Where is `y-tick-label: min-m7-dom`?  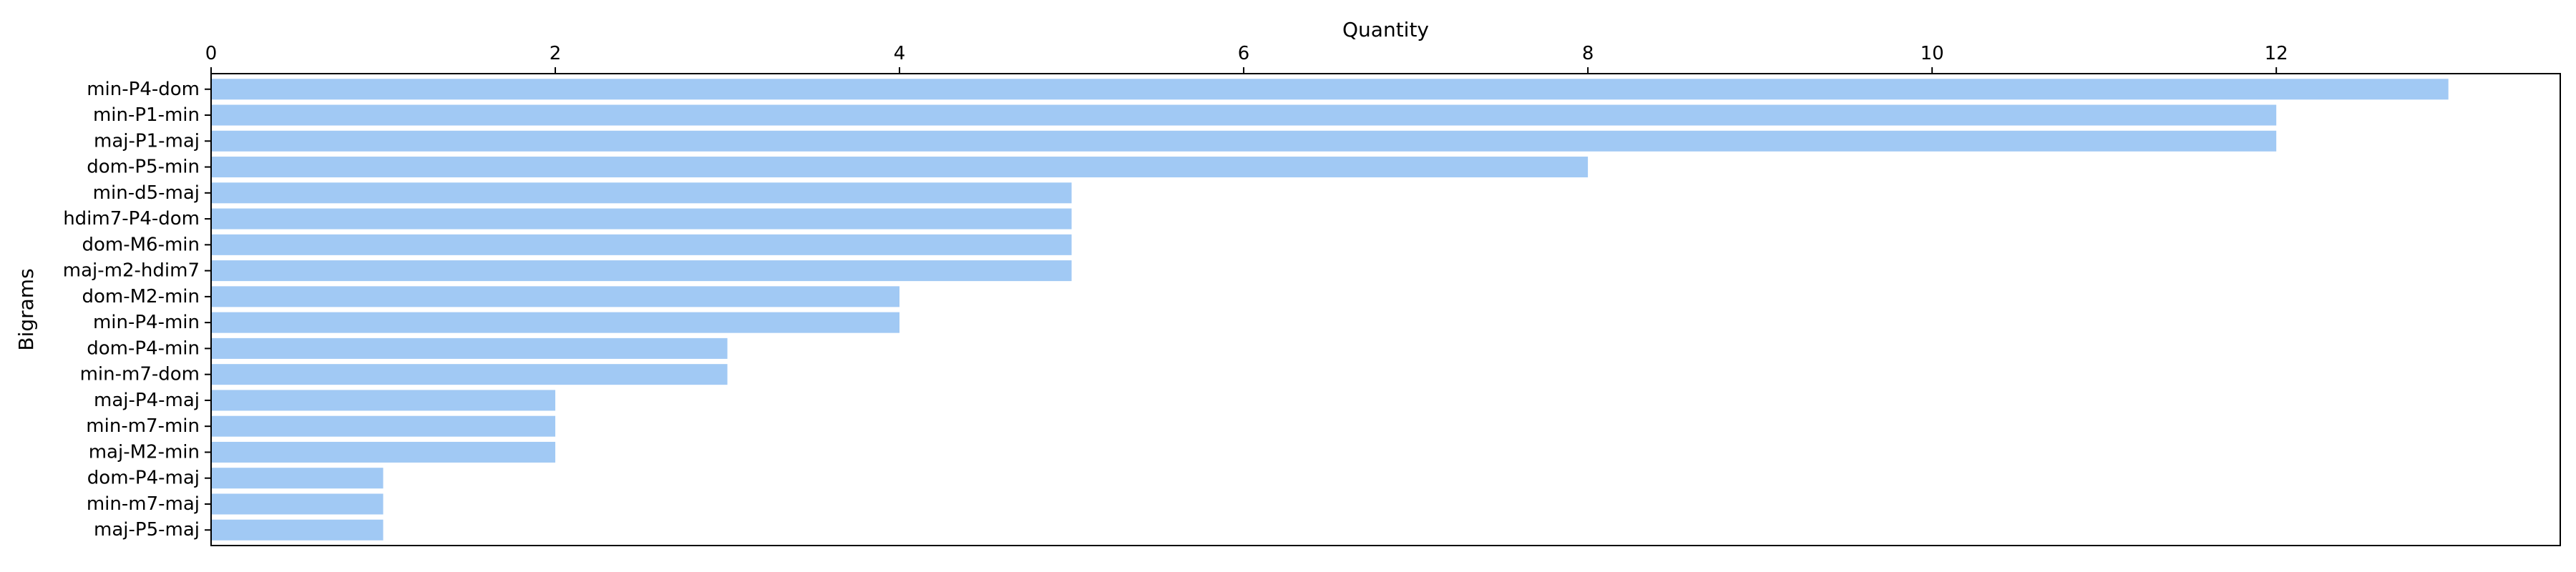 y-tick-label: min-m7-dom is located at coordinates (140, 374).